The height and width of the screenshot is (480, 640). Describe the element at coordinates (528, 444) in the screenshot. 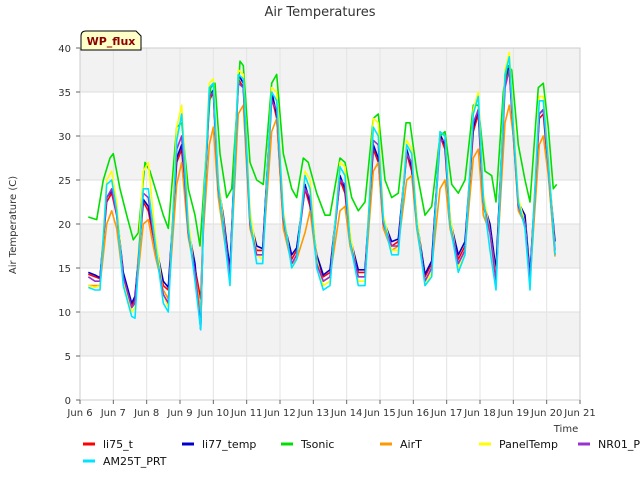

I see `legend-label: PanelTemp` at that location.